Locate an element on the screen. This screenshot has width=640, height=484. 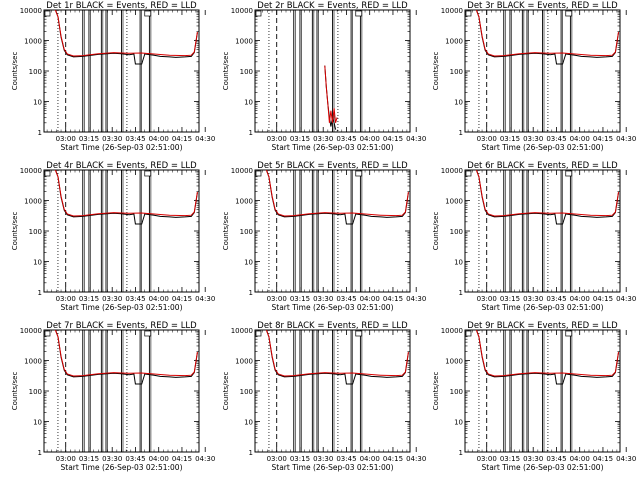
panel-title: Det 2r BLACK = Events, RED = LLD is located at coordinates (332, 6).